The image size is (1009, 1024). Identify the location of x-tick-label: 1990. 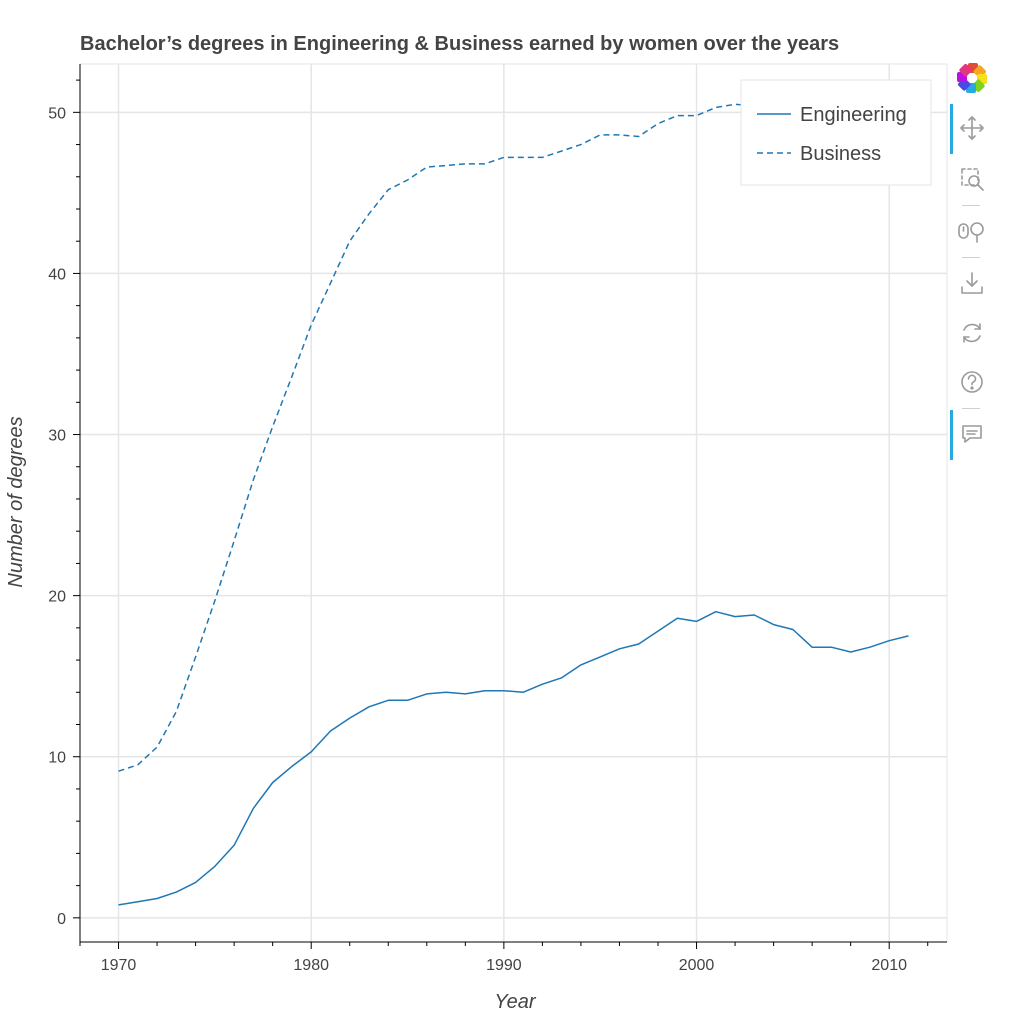
(504, 965).